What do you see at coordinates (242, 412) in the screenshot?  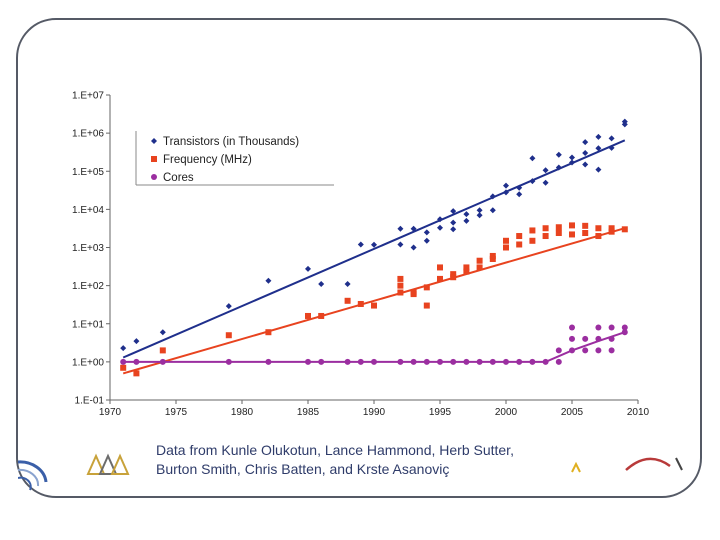 I see `x-tick-label: 1980` at bounding box center [242, 412].